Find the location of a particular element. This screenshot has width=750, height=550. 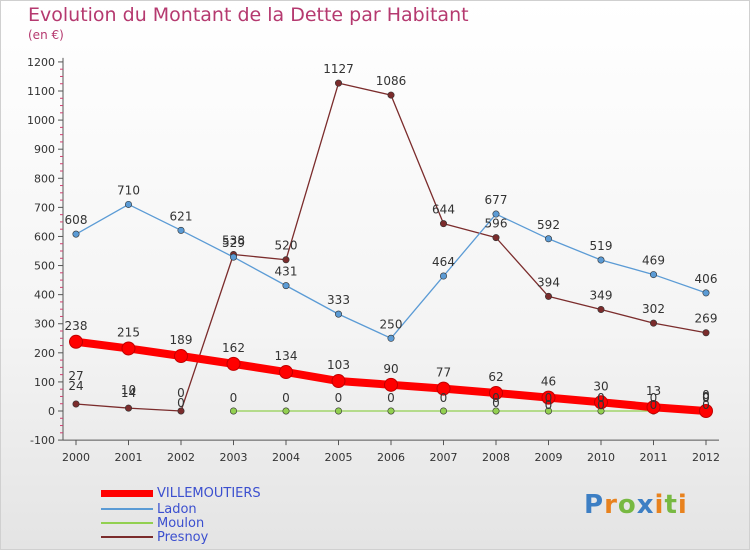

data-label-ladon: 529 is located at coordinates (233, 243).